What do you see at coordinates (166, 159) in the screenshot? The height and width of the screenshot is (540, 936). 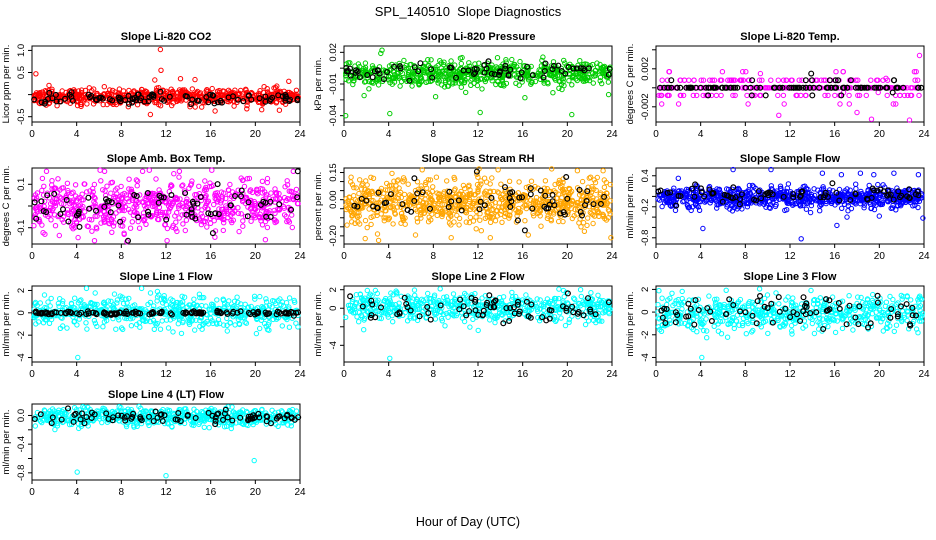 I see `panel-title: Slope Amb. Box Temp.` at bounding box center [166, 159].